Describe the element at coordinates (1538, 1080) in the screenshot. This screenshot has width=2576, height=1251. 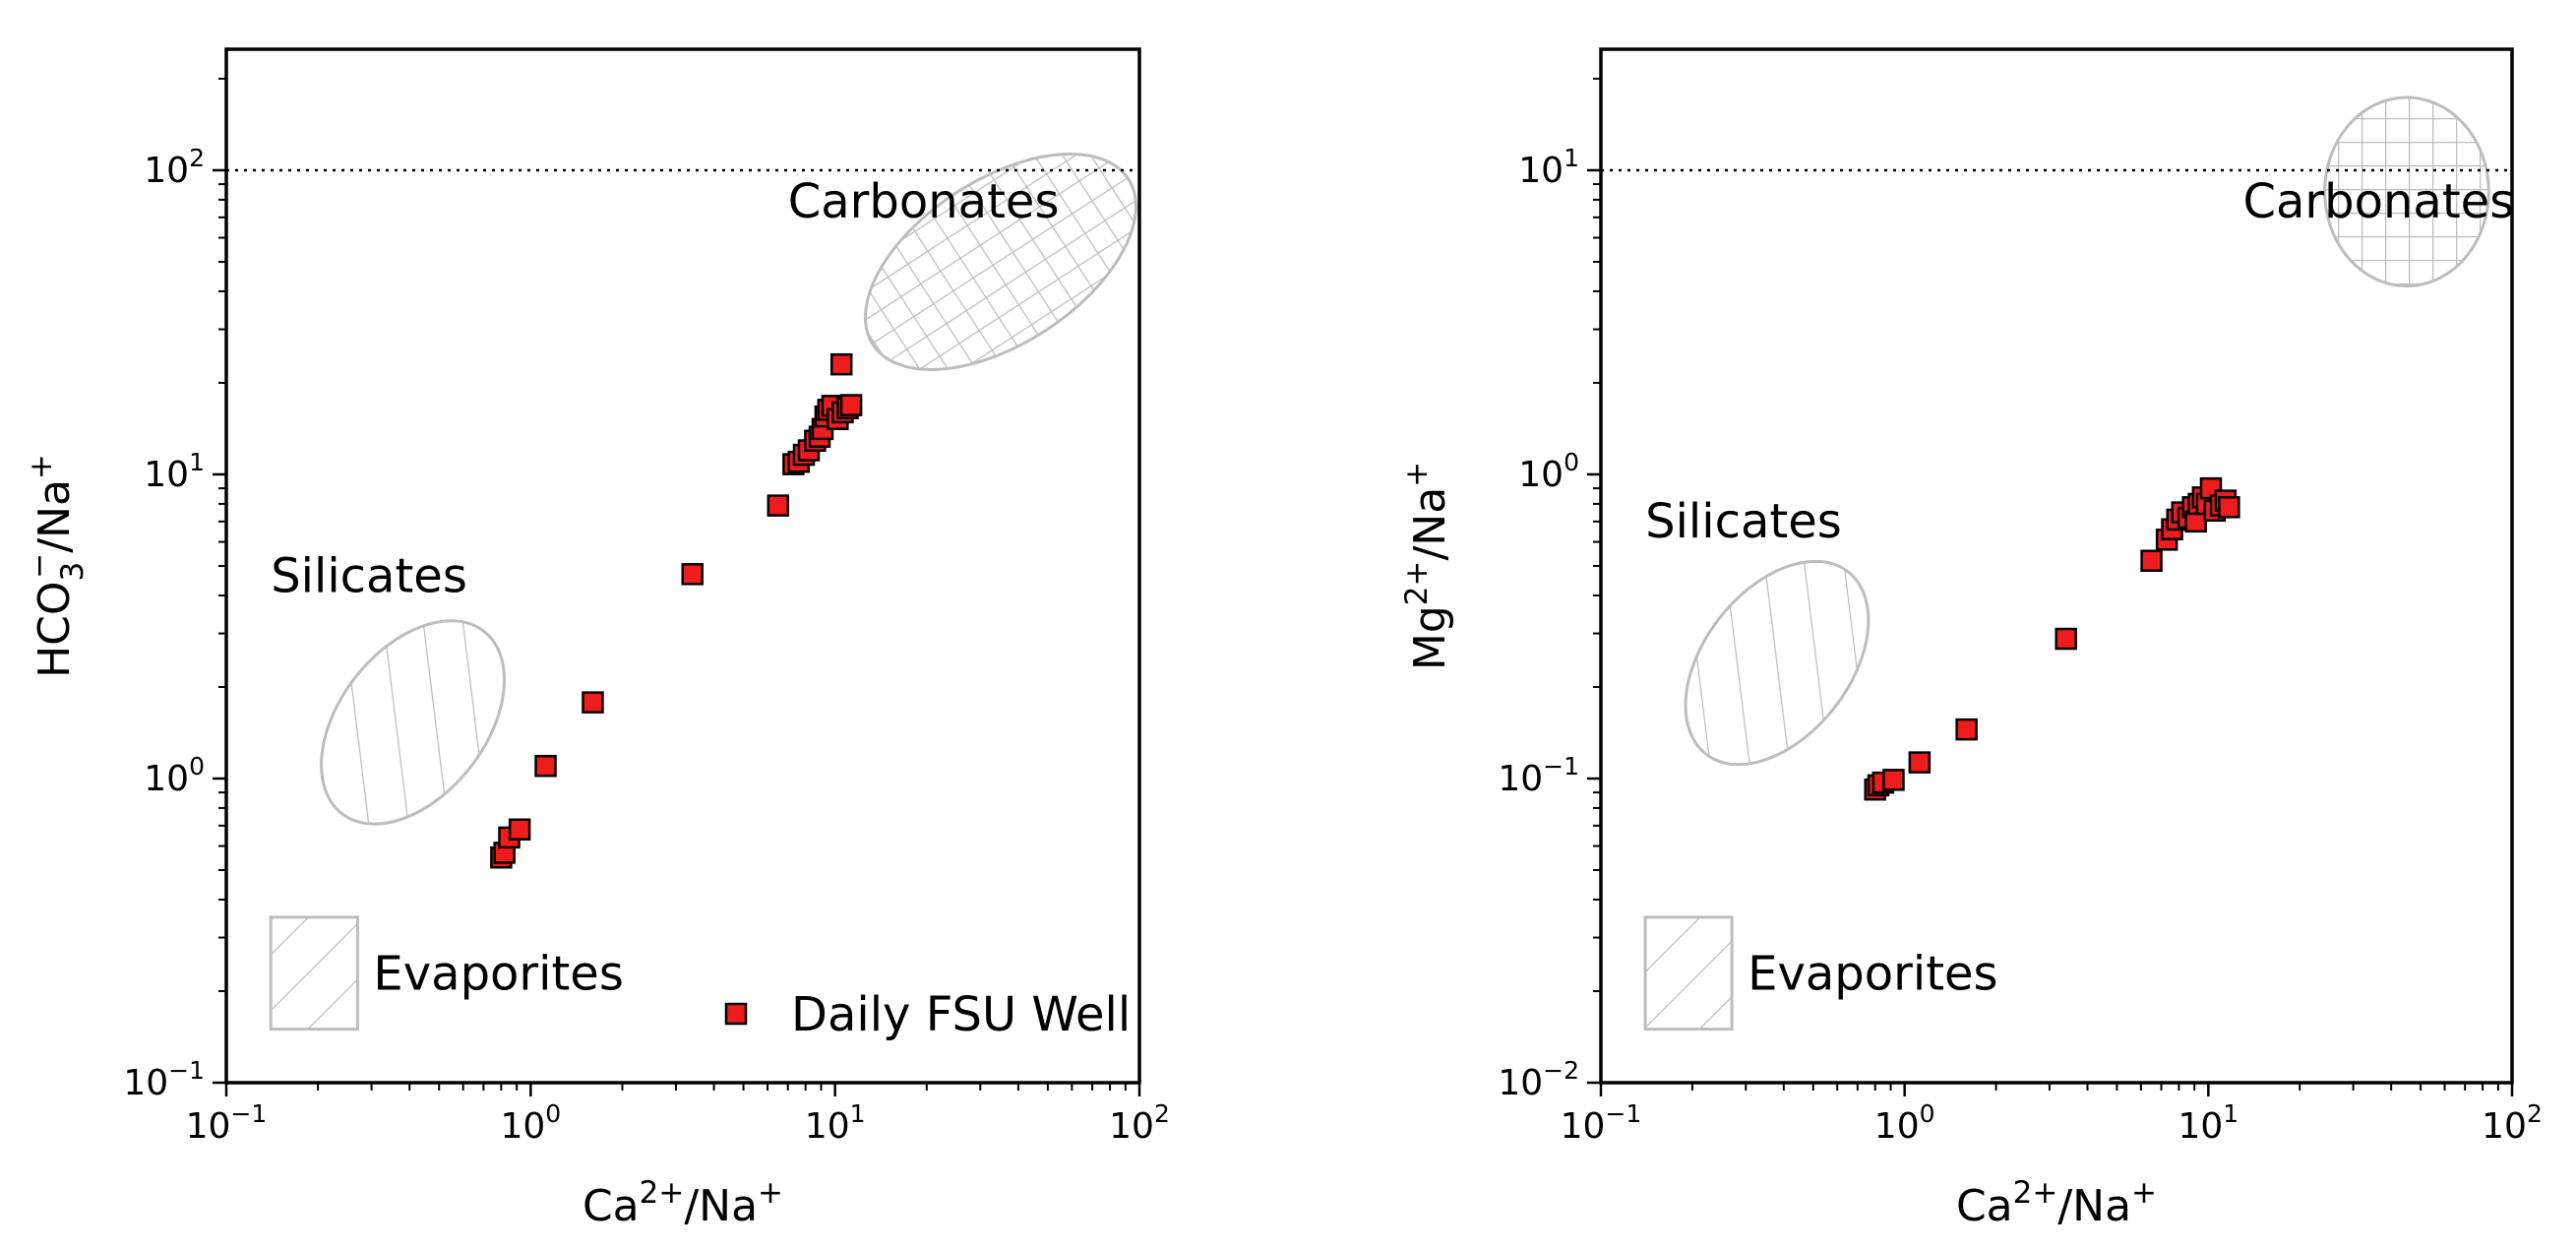
I see `y-tick-label: 10⁻²` at that location.